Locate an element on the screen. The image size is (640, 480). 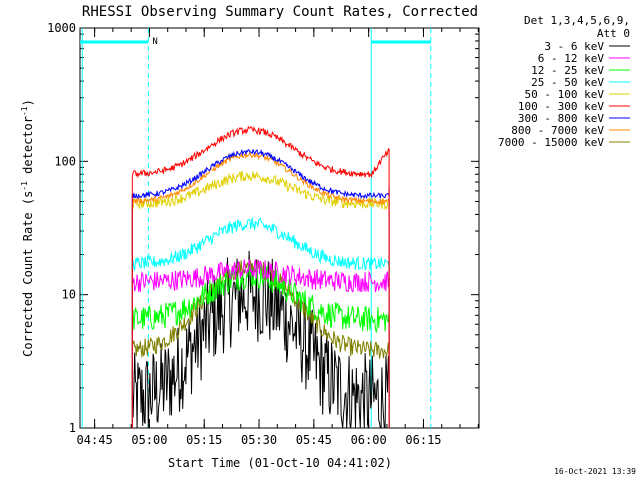
legend-item-label: 7000 - 15000 keV is located at coordinates (551, 142).